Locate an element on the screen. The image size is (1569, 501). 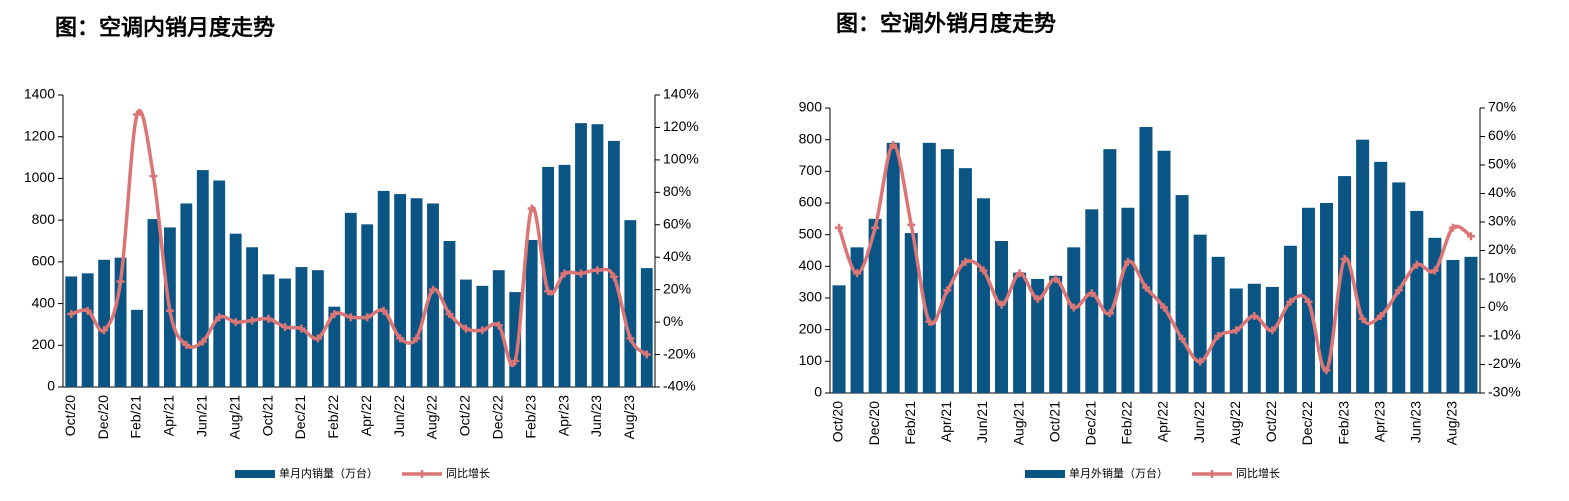
y2-tick-label: 10% is located at coordinates (1502, 278).